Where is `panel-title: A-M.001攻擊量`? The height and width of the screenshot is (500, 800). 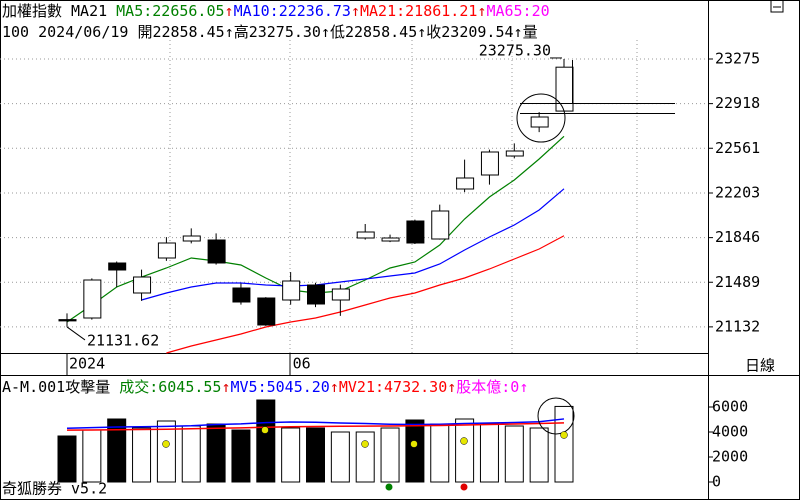
panel-title: A-M.001攻擊量 is located at coordinates (56, 387).